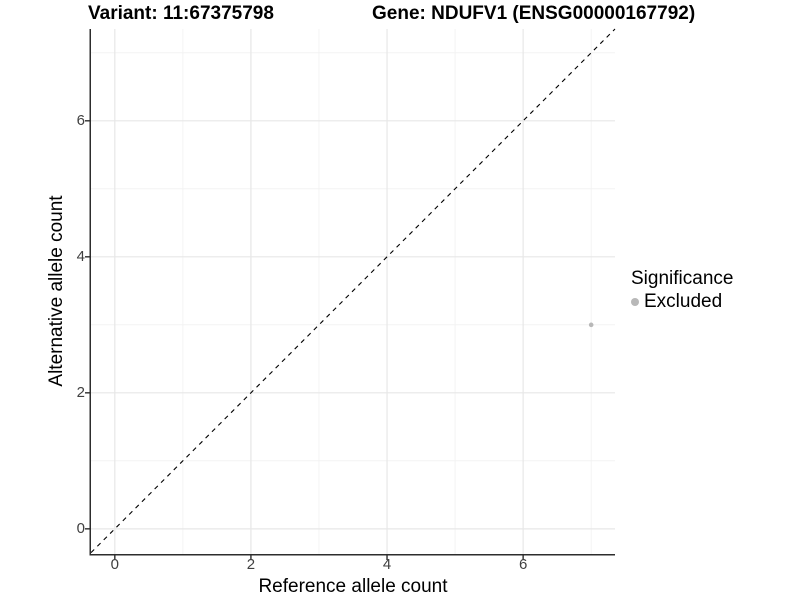 The height and width of the screenshot is (600, 800). What do you see at coordinates (353, 586) in the screenshot?
I see `x-axis-title: Reference allele count` at bounding box center [353, 586].